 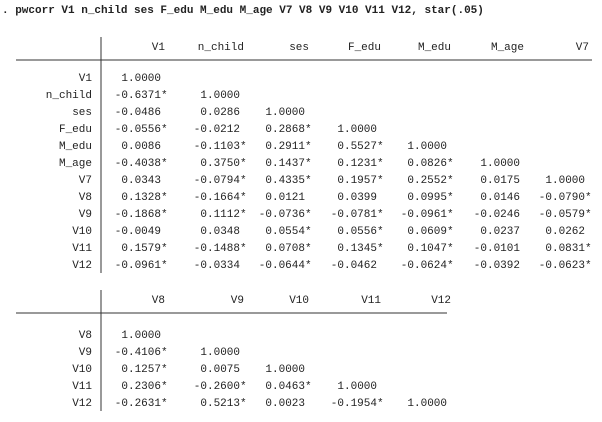 I want to click on row-label: ses, so click(x=82, y=113).